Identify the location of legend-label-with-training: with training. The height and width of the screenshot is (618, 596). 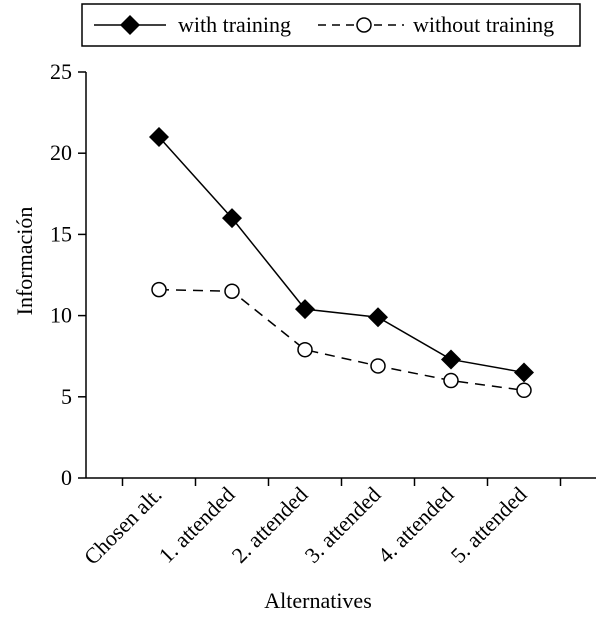
(234, 24).